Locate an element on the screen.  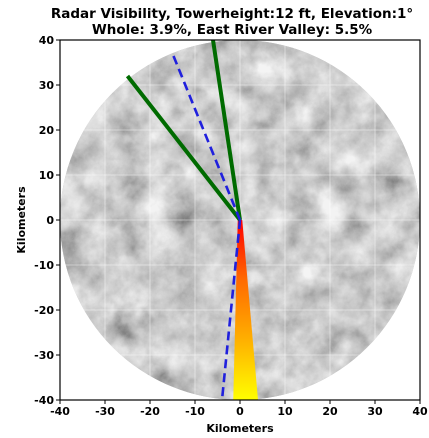
x-tick-label: -10 is located at coordinates (195, 411).